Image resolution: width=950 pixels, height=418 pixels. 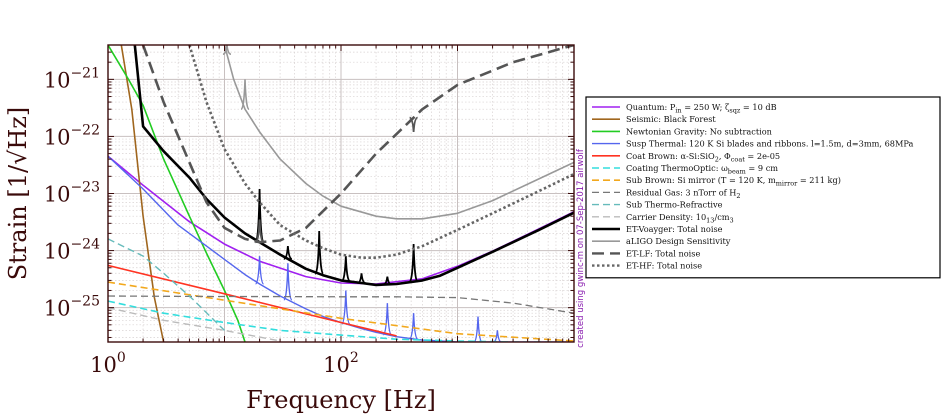 I want to click on legend-label-5: Coating ThermoOptic: ωbeam = 9 cm, so click(x=702, y=169).